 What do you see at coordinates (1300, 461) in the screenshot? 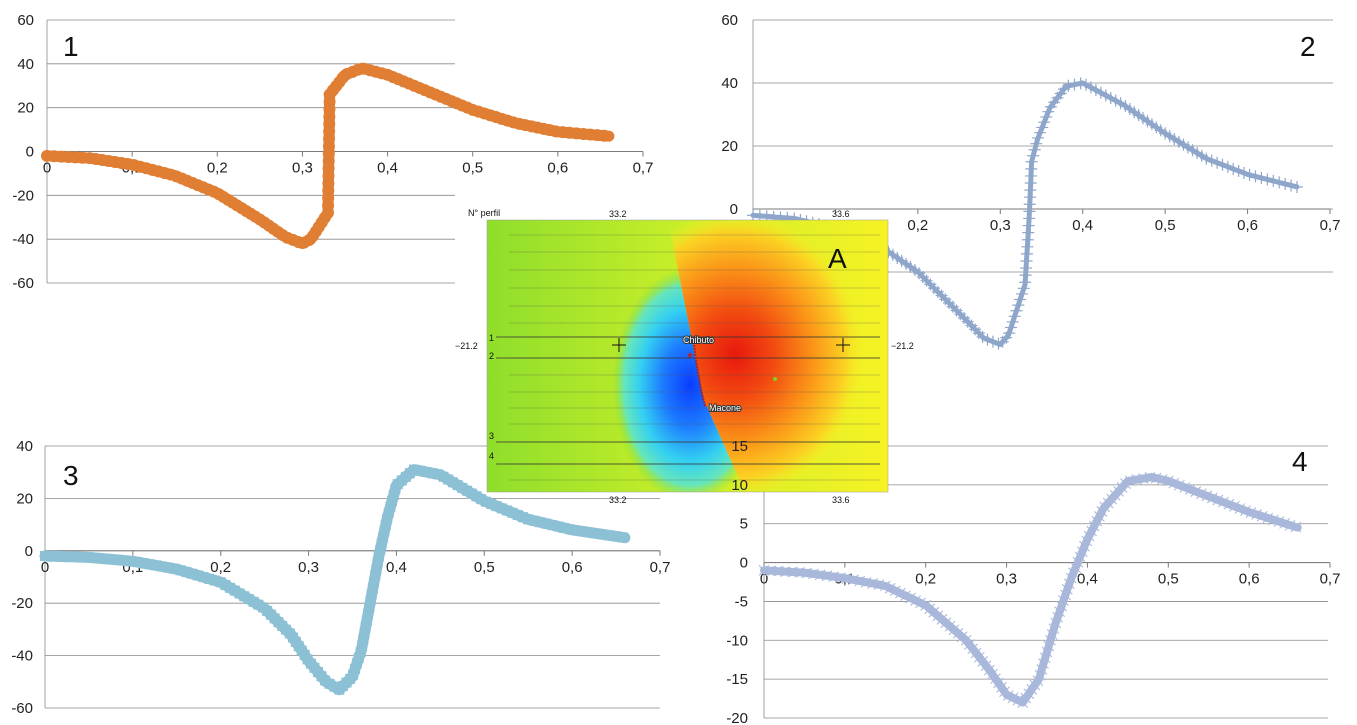
I see `panel-label: 4` at bounding box center [1300, 461].